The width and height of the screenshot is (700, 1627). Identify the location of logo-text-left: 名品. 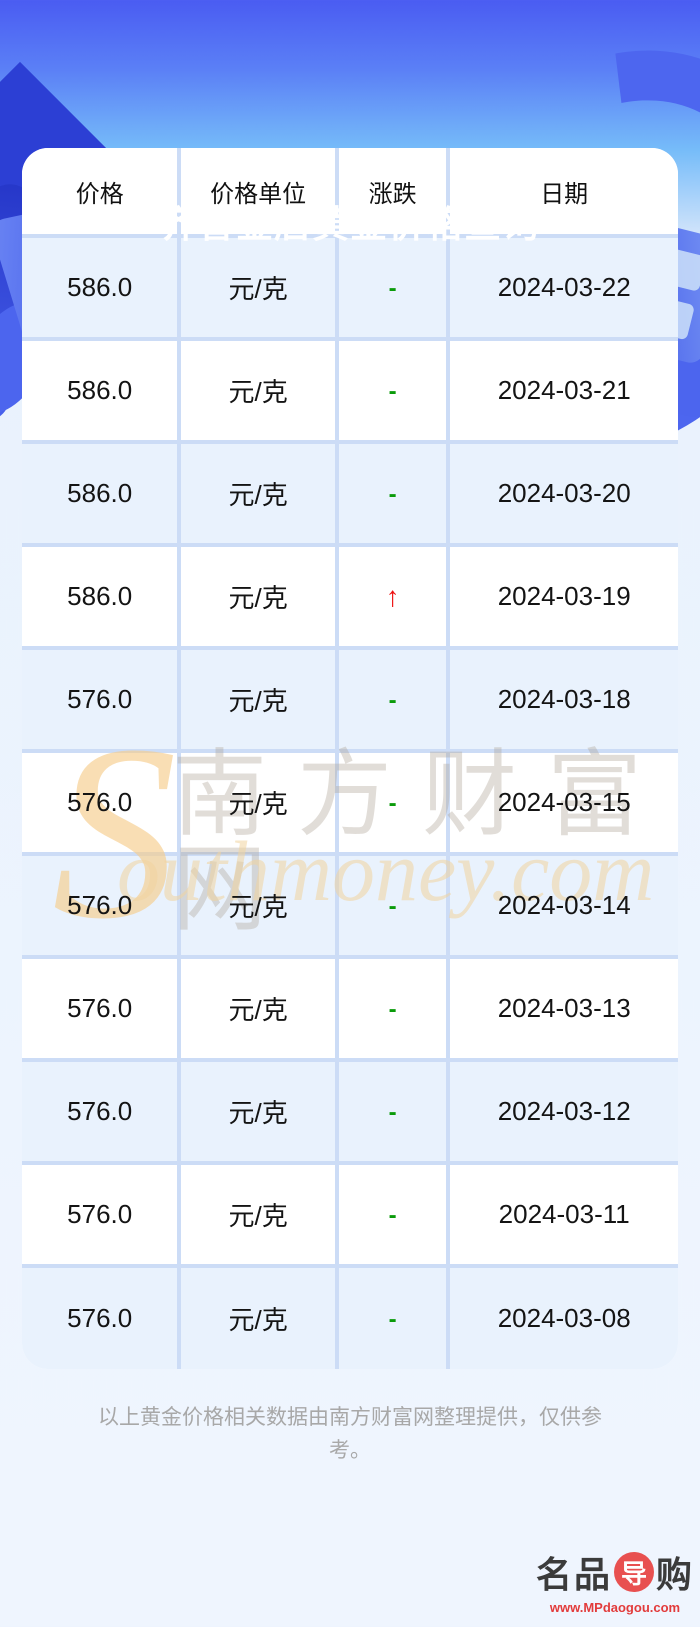
(573, 1574).